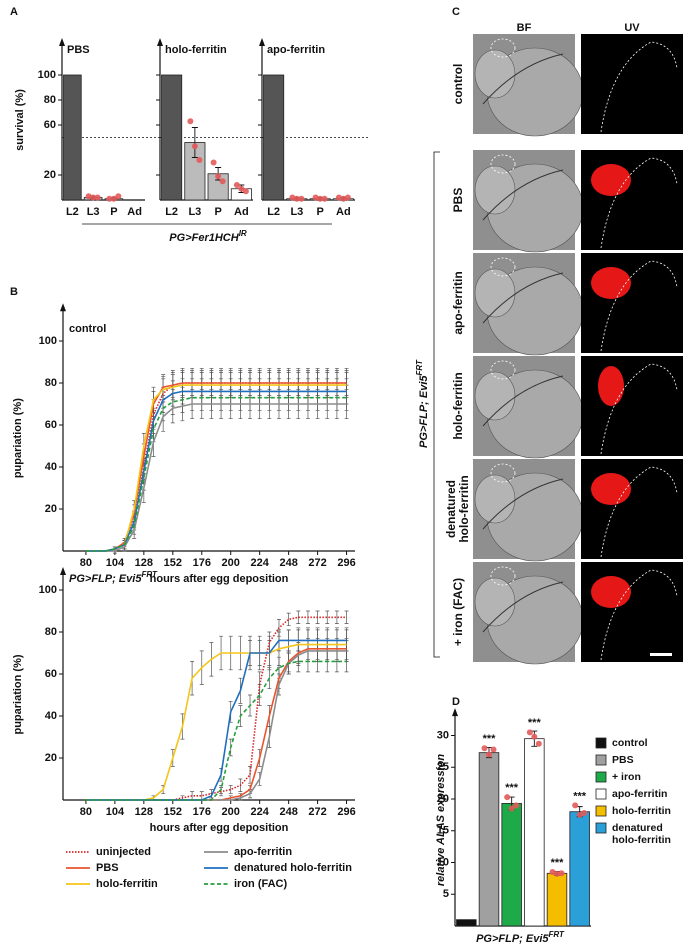 The height and width of the screenshot is (947, 685). Describe the element at coordinates (219, 828) in the screenshot. I see `x-axis-label: hours after egg deposition` at that location.